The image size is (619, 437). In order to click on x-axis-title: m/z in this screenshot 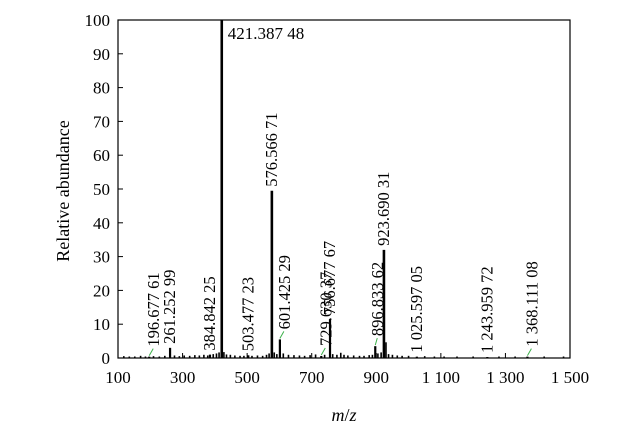, I will do `click(343, 415)`.